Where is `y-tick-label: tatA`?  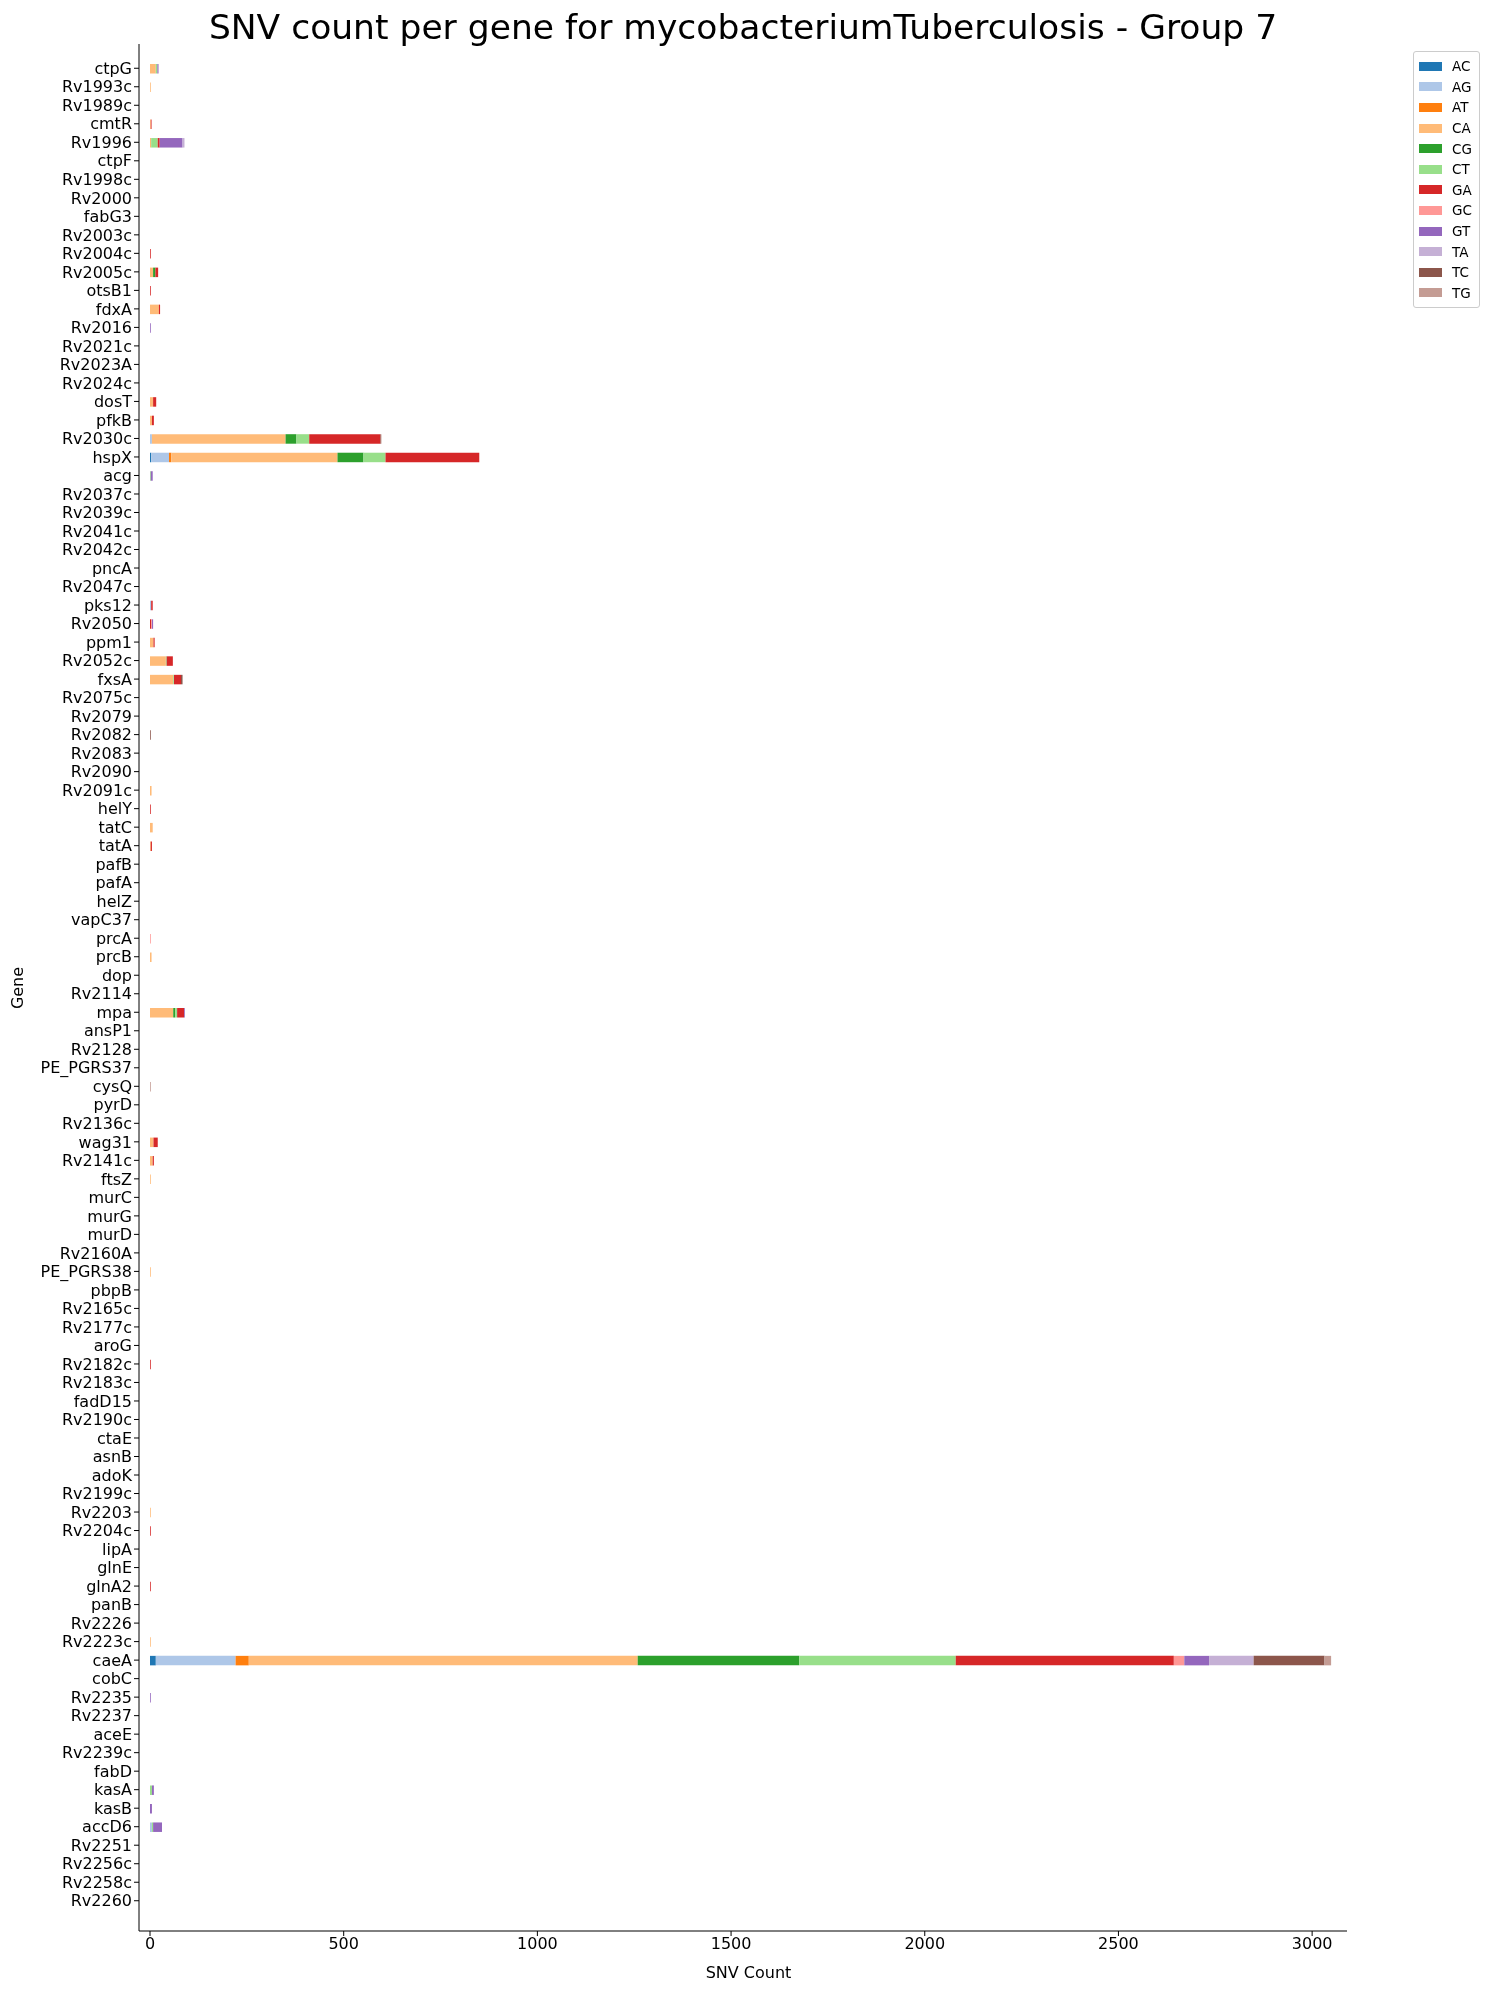 y-tick-label: tatA is located at coordinates (115, 846).